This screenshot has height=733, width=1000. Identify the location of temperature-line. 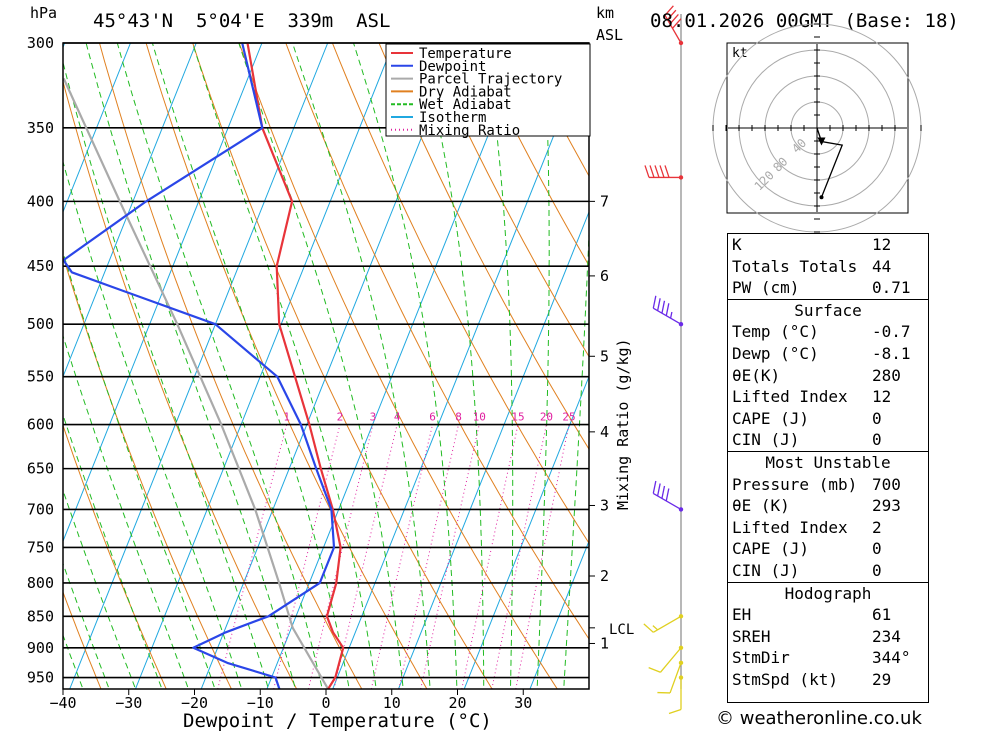
(295, 366).